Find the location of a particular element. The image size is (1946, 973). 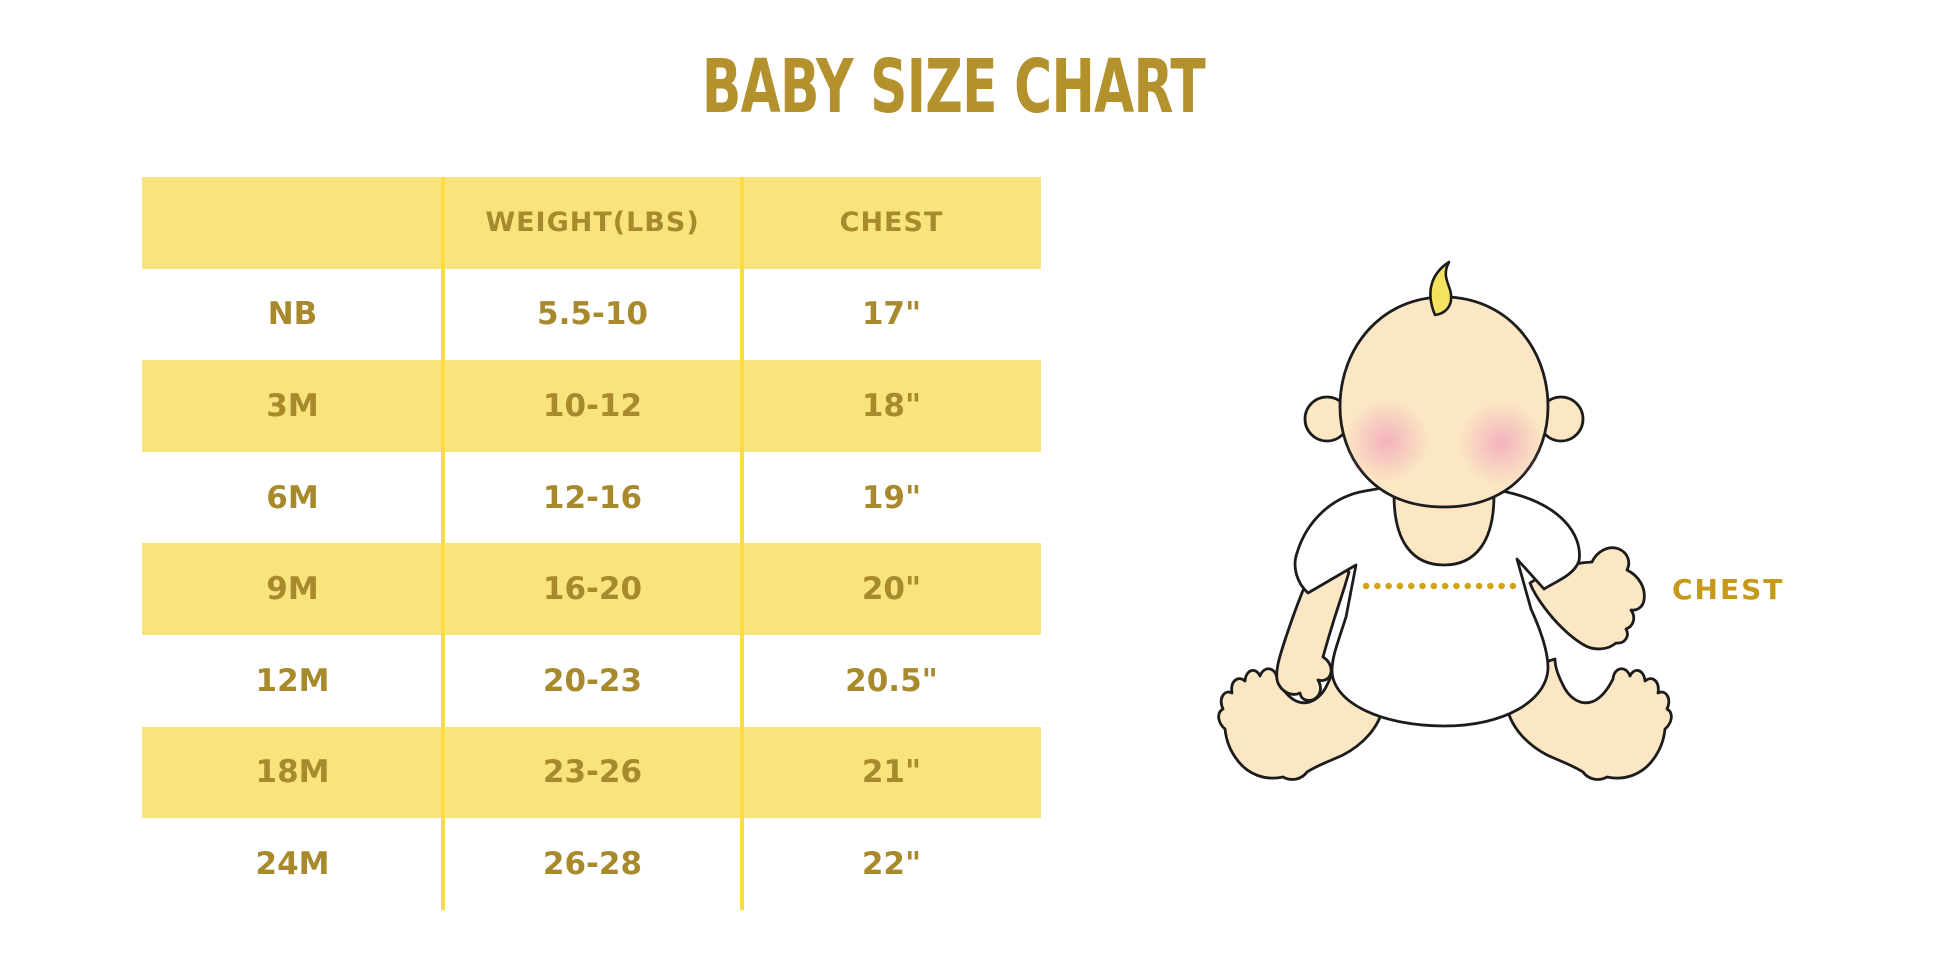

page-title: BABY SIZE CHART is located at coordinates (953, 87).